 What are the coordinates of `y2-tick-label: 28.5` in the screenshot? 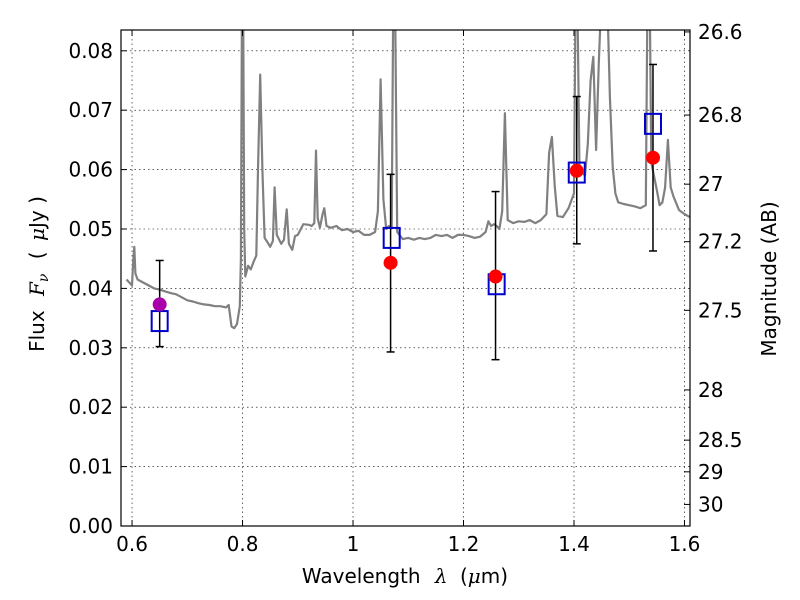 It's located at (720, 440).